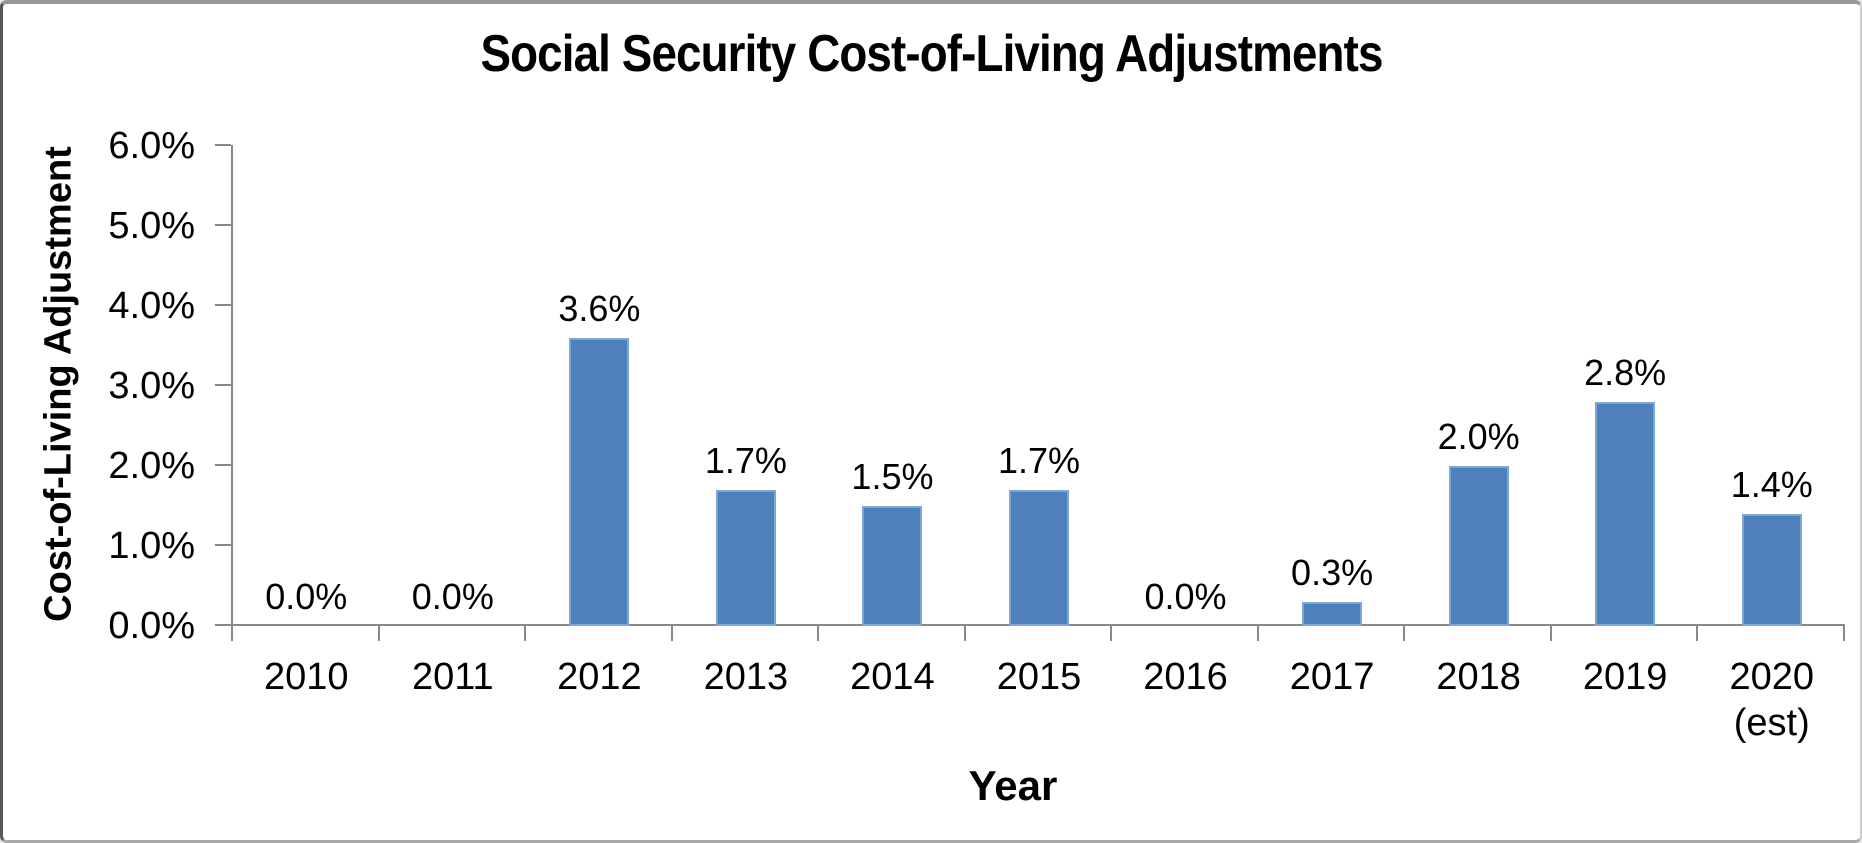 Image resolution: width=1862 pixels, height=843 pixels. What do you see at coordinates (1771, 570) in the screenshot?
I see `bar-2020` at bounding box center [1771, 570].